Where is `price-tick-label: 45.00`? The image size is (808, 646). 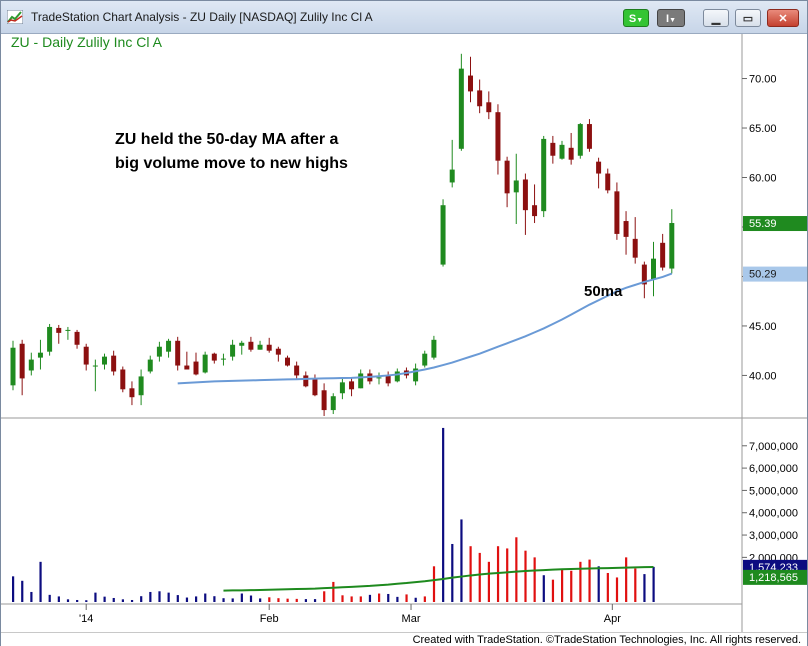 price-tick-label: 45.00 is located at coordinates (763, 327).